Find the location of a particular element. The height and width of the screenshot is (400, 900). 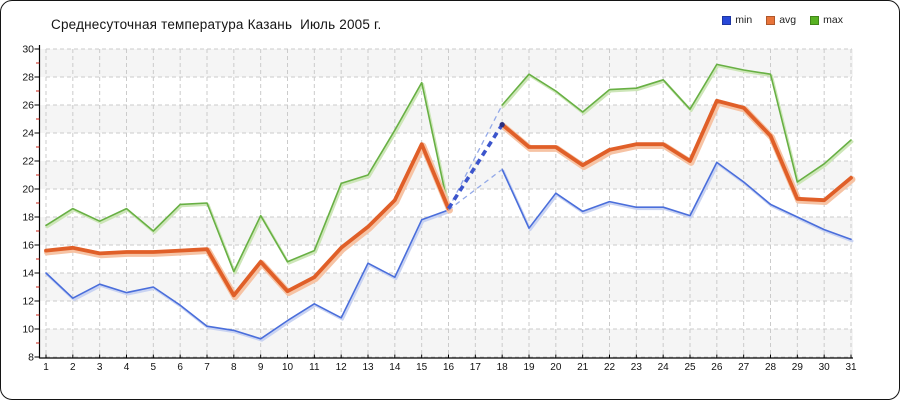

x-tick-label: 28 is located at coordinates (771, 367).